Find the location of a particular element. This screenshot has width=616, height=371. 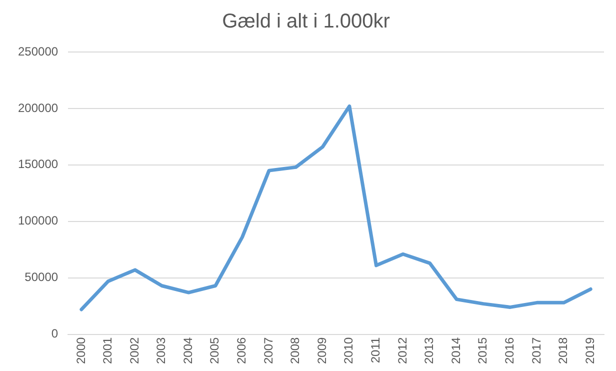

x-tick-label: 2003 is located at coordinates (161, 350).